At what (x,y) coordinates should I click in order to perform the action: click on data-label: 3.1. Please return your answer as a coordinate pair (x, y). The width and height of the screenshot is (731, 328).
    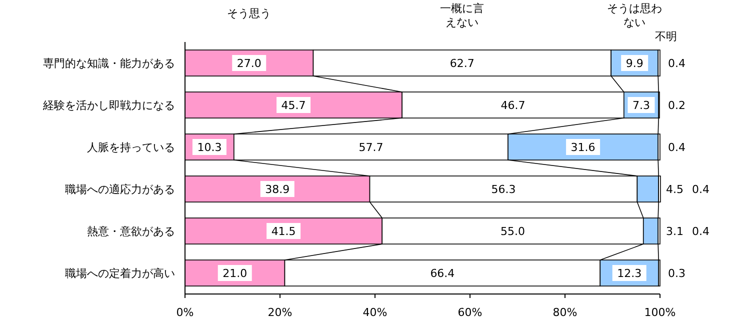
    Looking at the image, I should click on (675, 231).